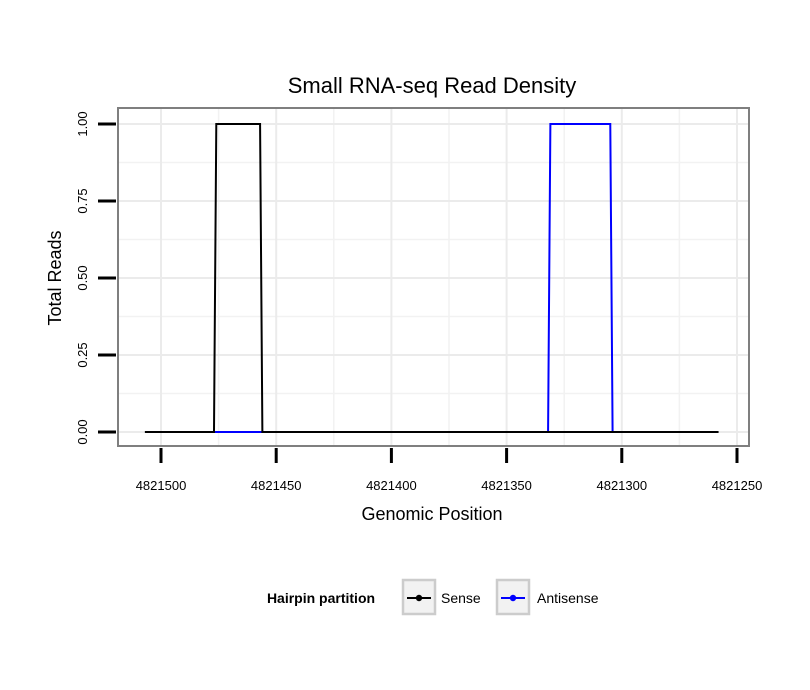 The image size is (810, 690). Describe the element at coordinates (431, 514) in the screenshot. I see `x-axis-title: Genomic Position` at that location.